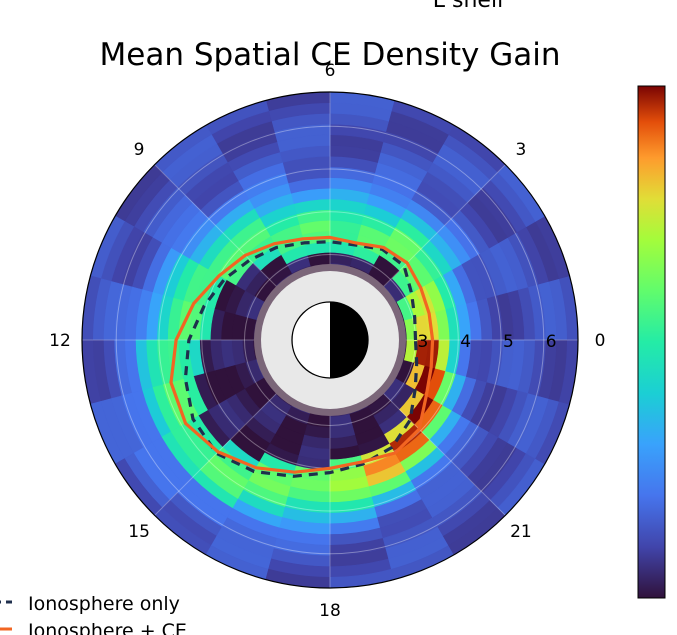  I want to click on radial-tick-label: 4, so click(465, 342).